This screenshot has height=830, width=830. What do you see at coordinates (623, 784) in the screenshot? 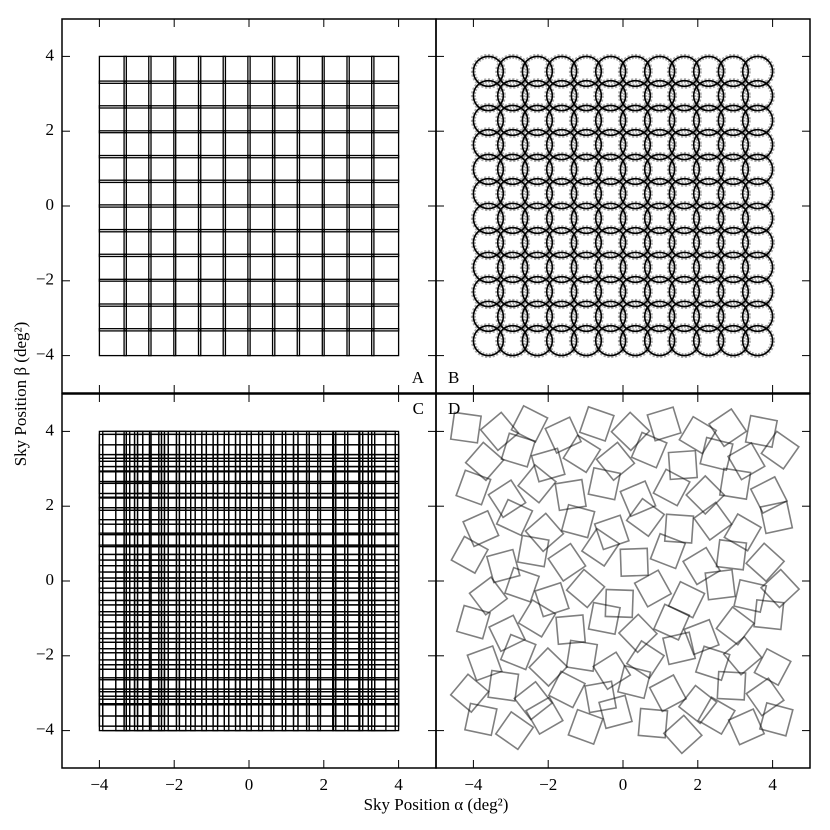
I see `x-tick-label: 0` at bounding box center [623, 784].